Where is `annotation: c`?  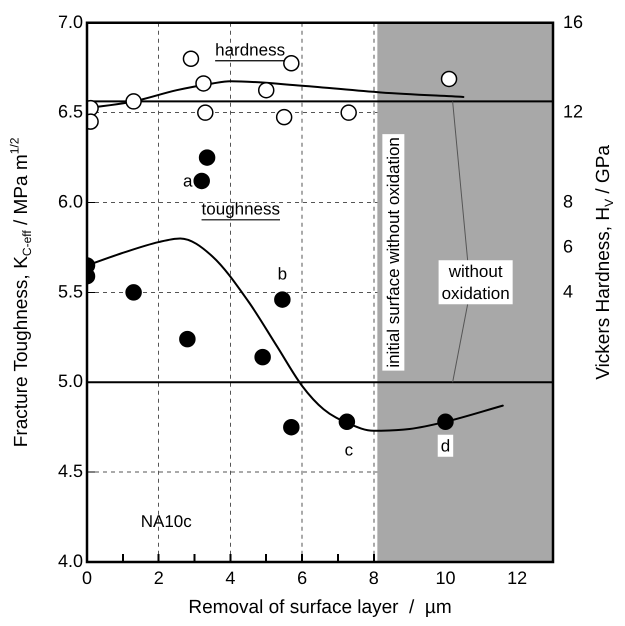
annotation: c is located at coordinates (349, 450).